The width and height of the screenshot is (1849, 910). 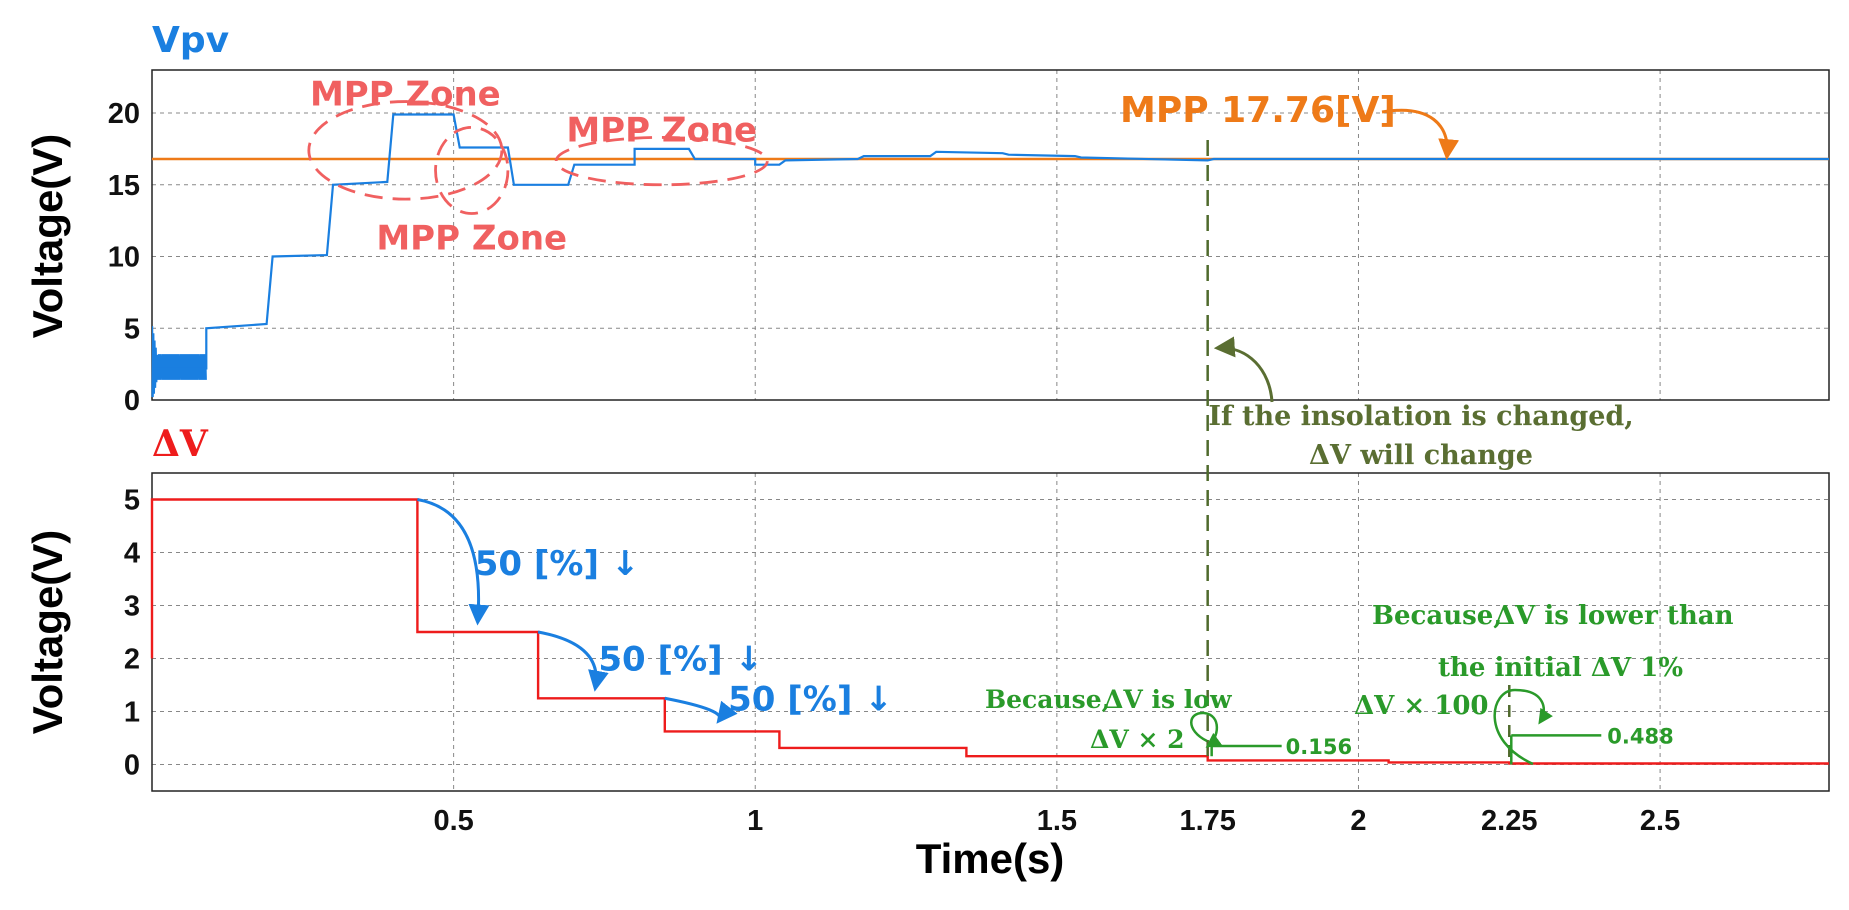 What do you see at coordinates (1243, 369) in the screenshot?
I see `insolation-arrow` at bounding box center [1243, 369].